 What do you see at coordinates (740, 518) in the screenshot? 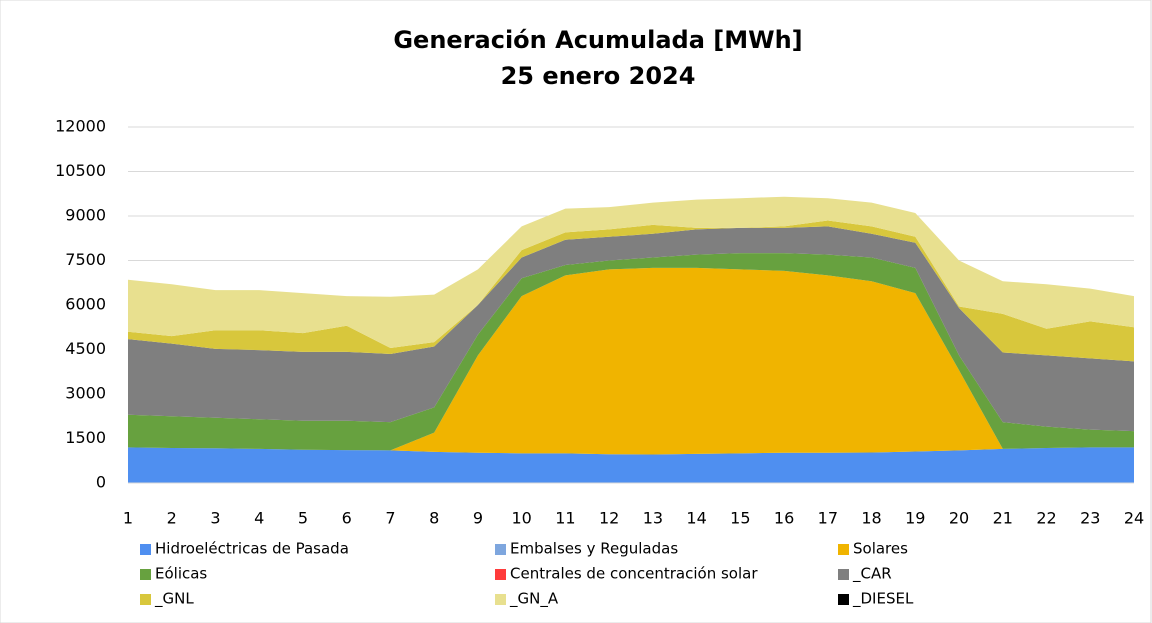
I see `x-tick-label: 15` at bounding box center [740, 518].